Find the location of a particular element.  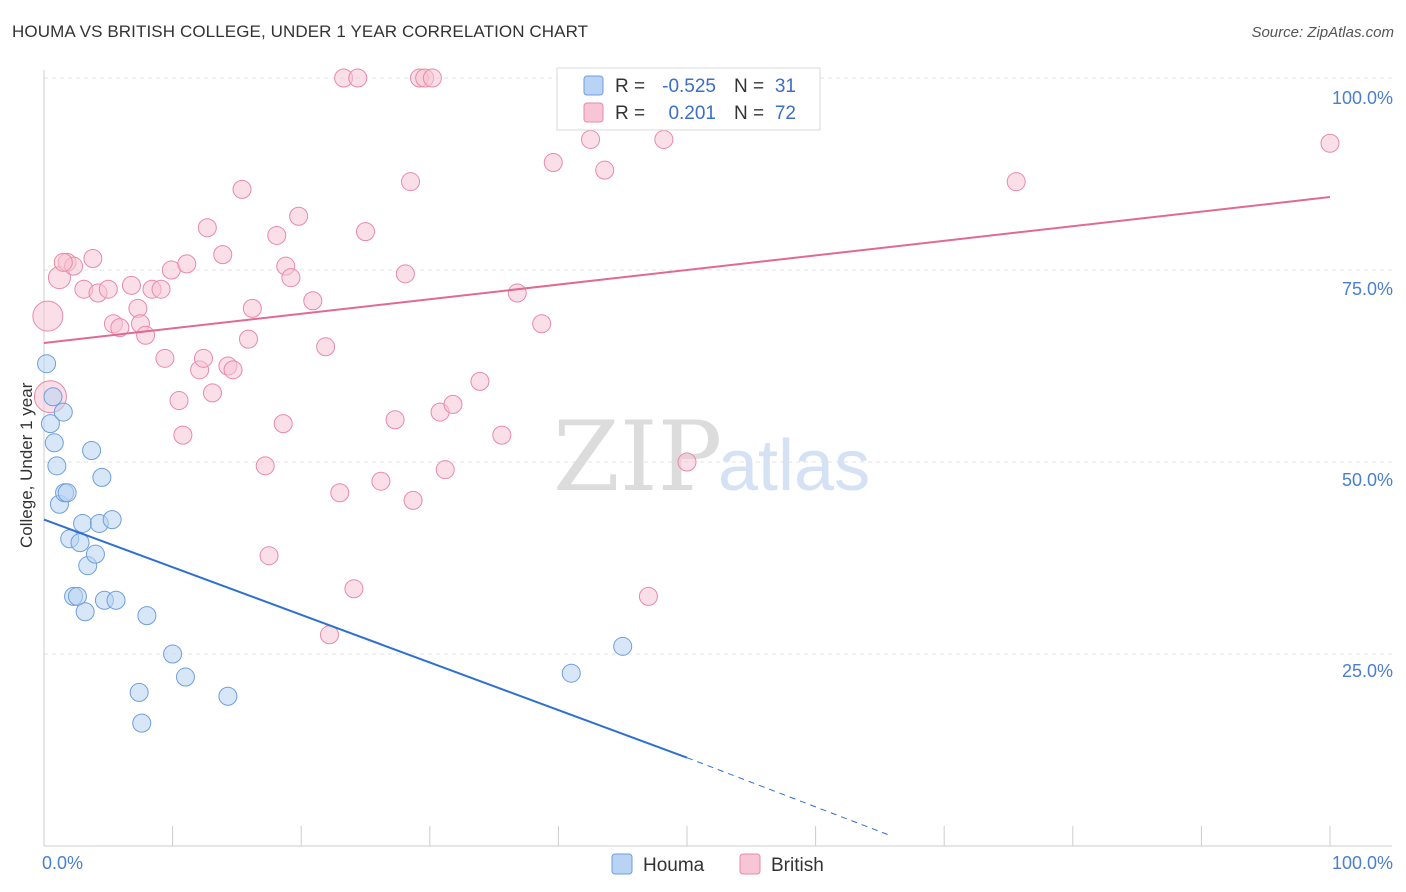

legend-n-label-houma: N = is located at coordinates (749, 86).